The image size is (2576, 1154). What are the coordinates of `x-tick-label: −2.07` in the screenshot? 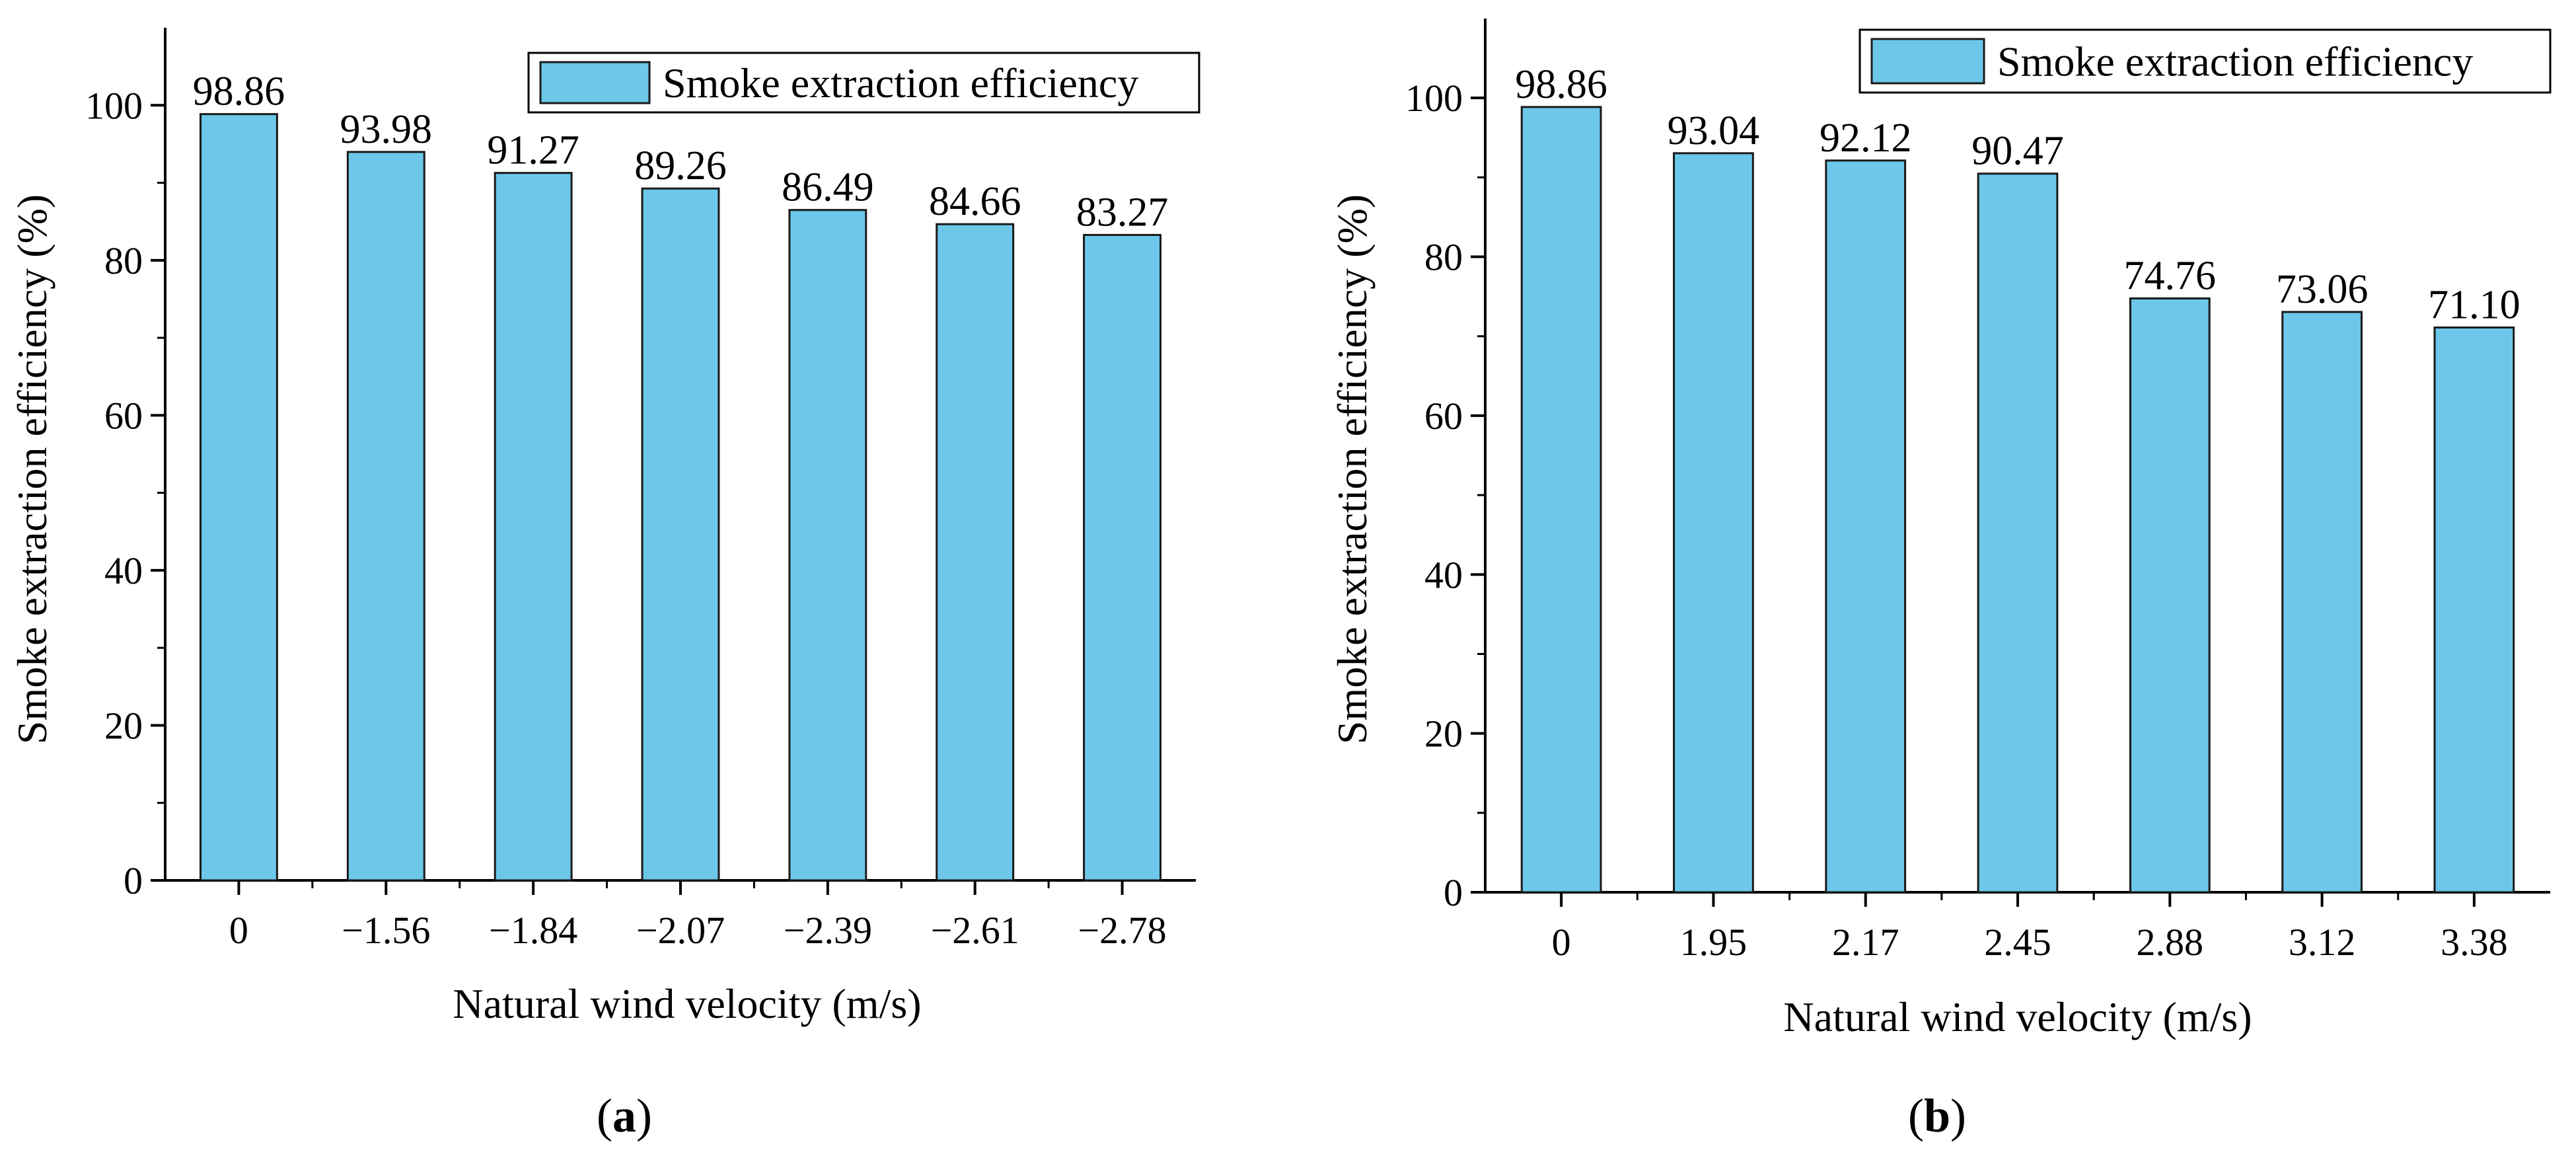 It's located at (681, 930).